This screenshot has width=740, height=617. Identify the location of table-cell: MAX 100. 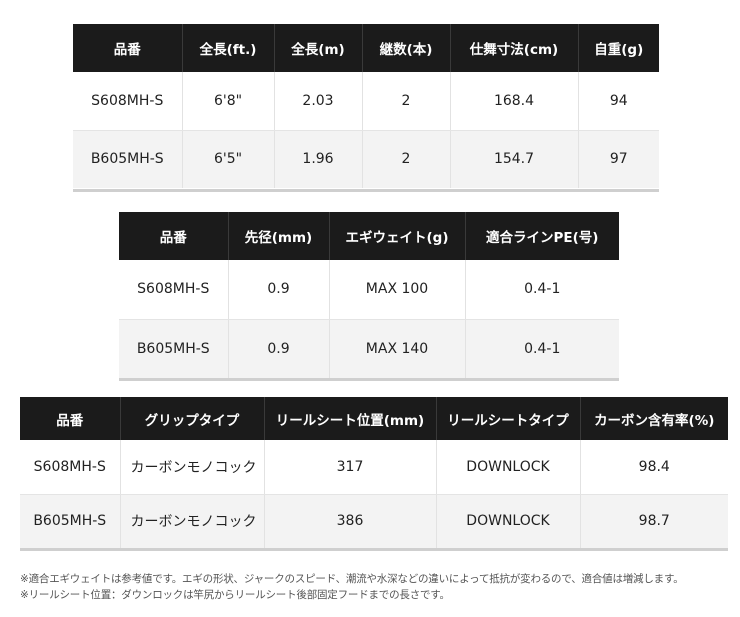
(396, 290).